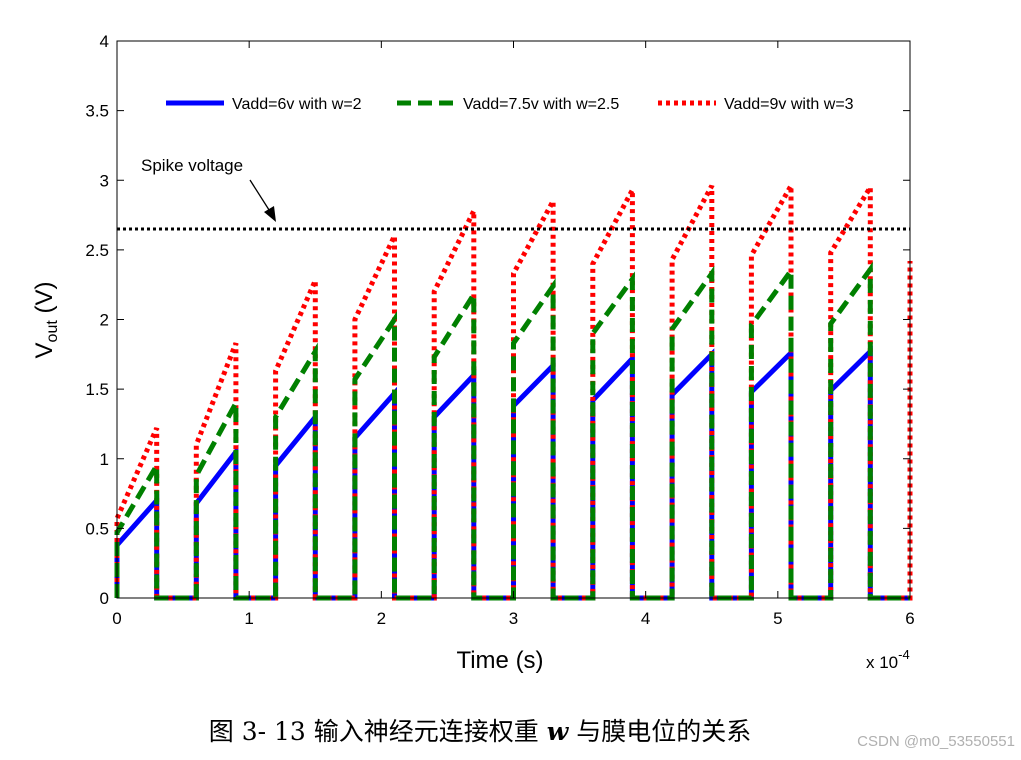 Image resolution: width=1021 pixels, height=760 pixels. I want to click on x-tick-label-0: 0, so click(116, 618).